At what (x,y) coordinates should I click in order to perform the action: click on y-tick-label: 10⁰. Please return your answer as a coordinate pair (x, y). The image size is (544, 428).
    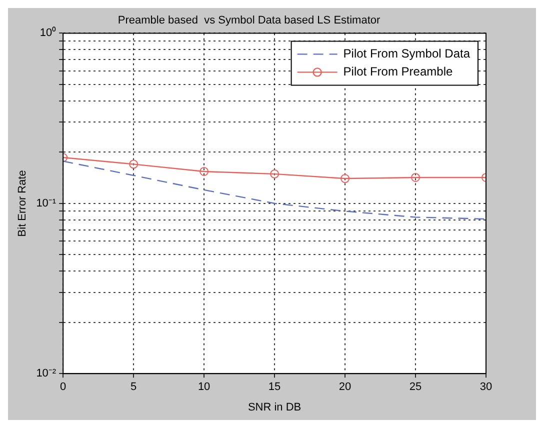
    Looking at the image, I should click on (48, 33).